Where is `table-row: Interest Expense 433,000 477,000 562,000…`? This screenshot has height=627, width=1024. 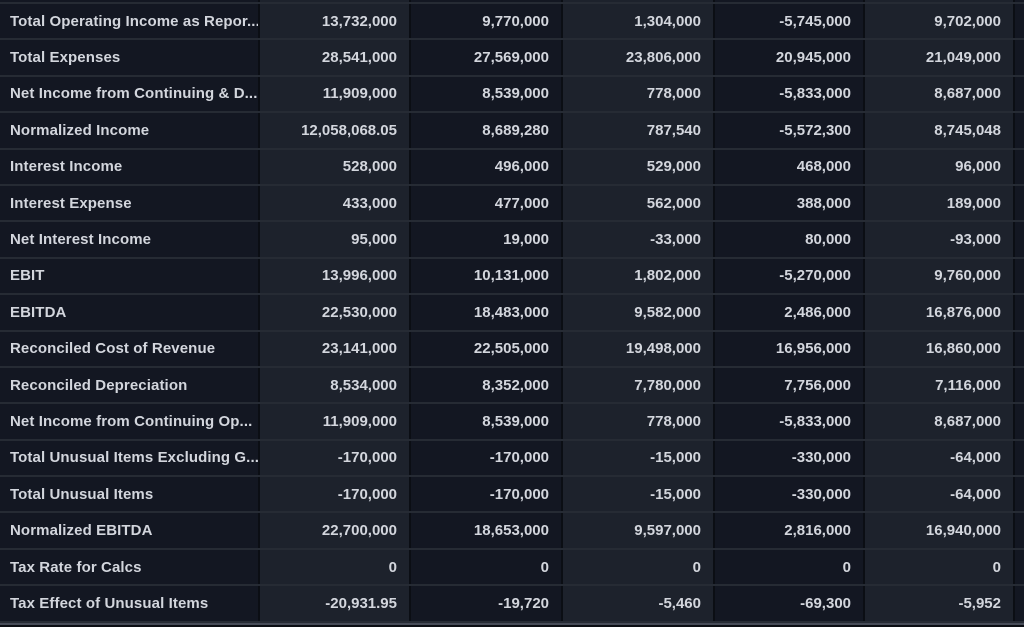
table-row: Interest Expense 433,000 477,000 562,000… is located at coordinates (512, 204).